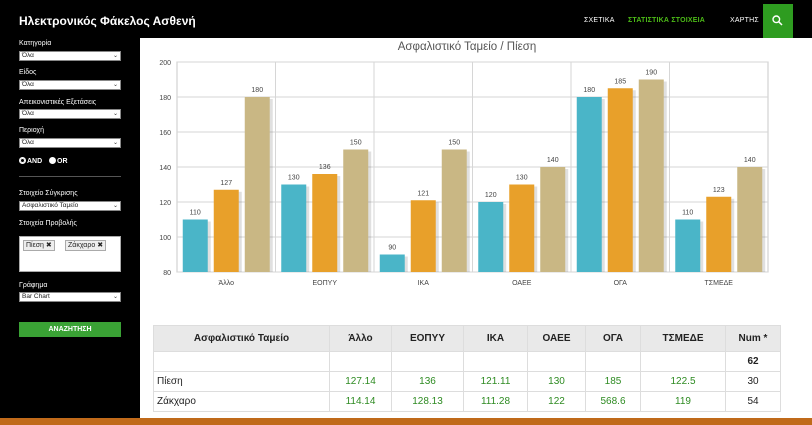 This screenshot has width=812, height=425. I want to click on table-row: Πίεση 127.14 136 121.11 130 185 122.5 30, so click(467, 381).